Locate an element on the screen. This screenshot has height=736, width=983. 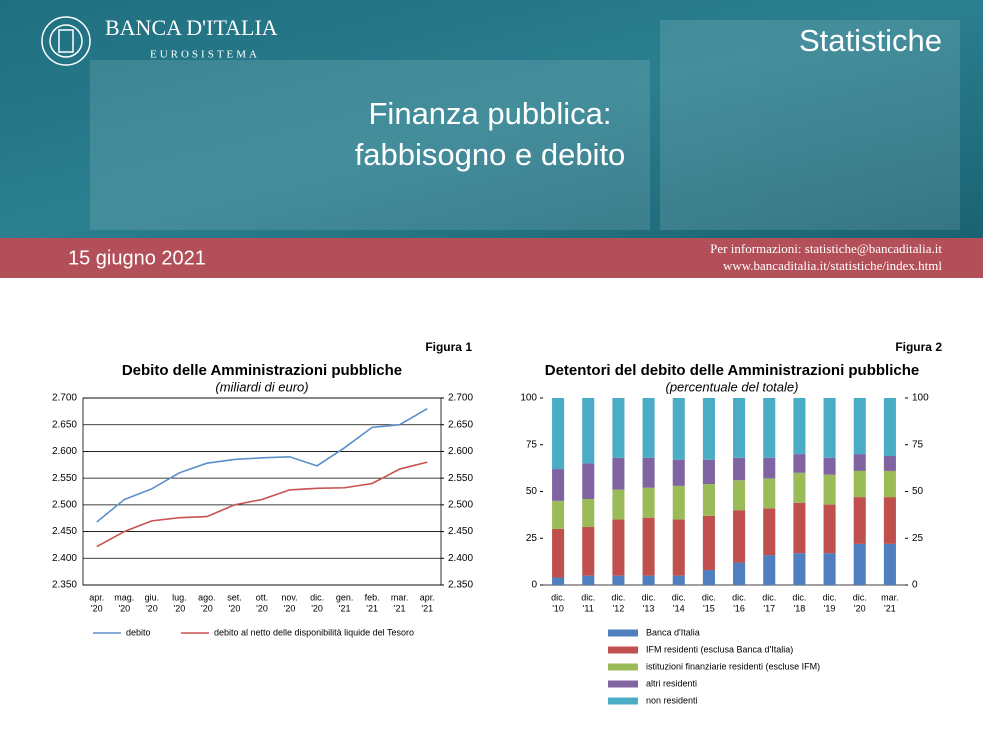
y2-tick-label: 2.400 is located at coordinates (460, 558).